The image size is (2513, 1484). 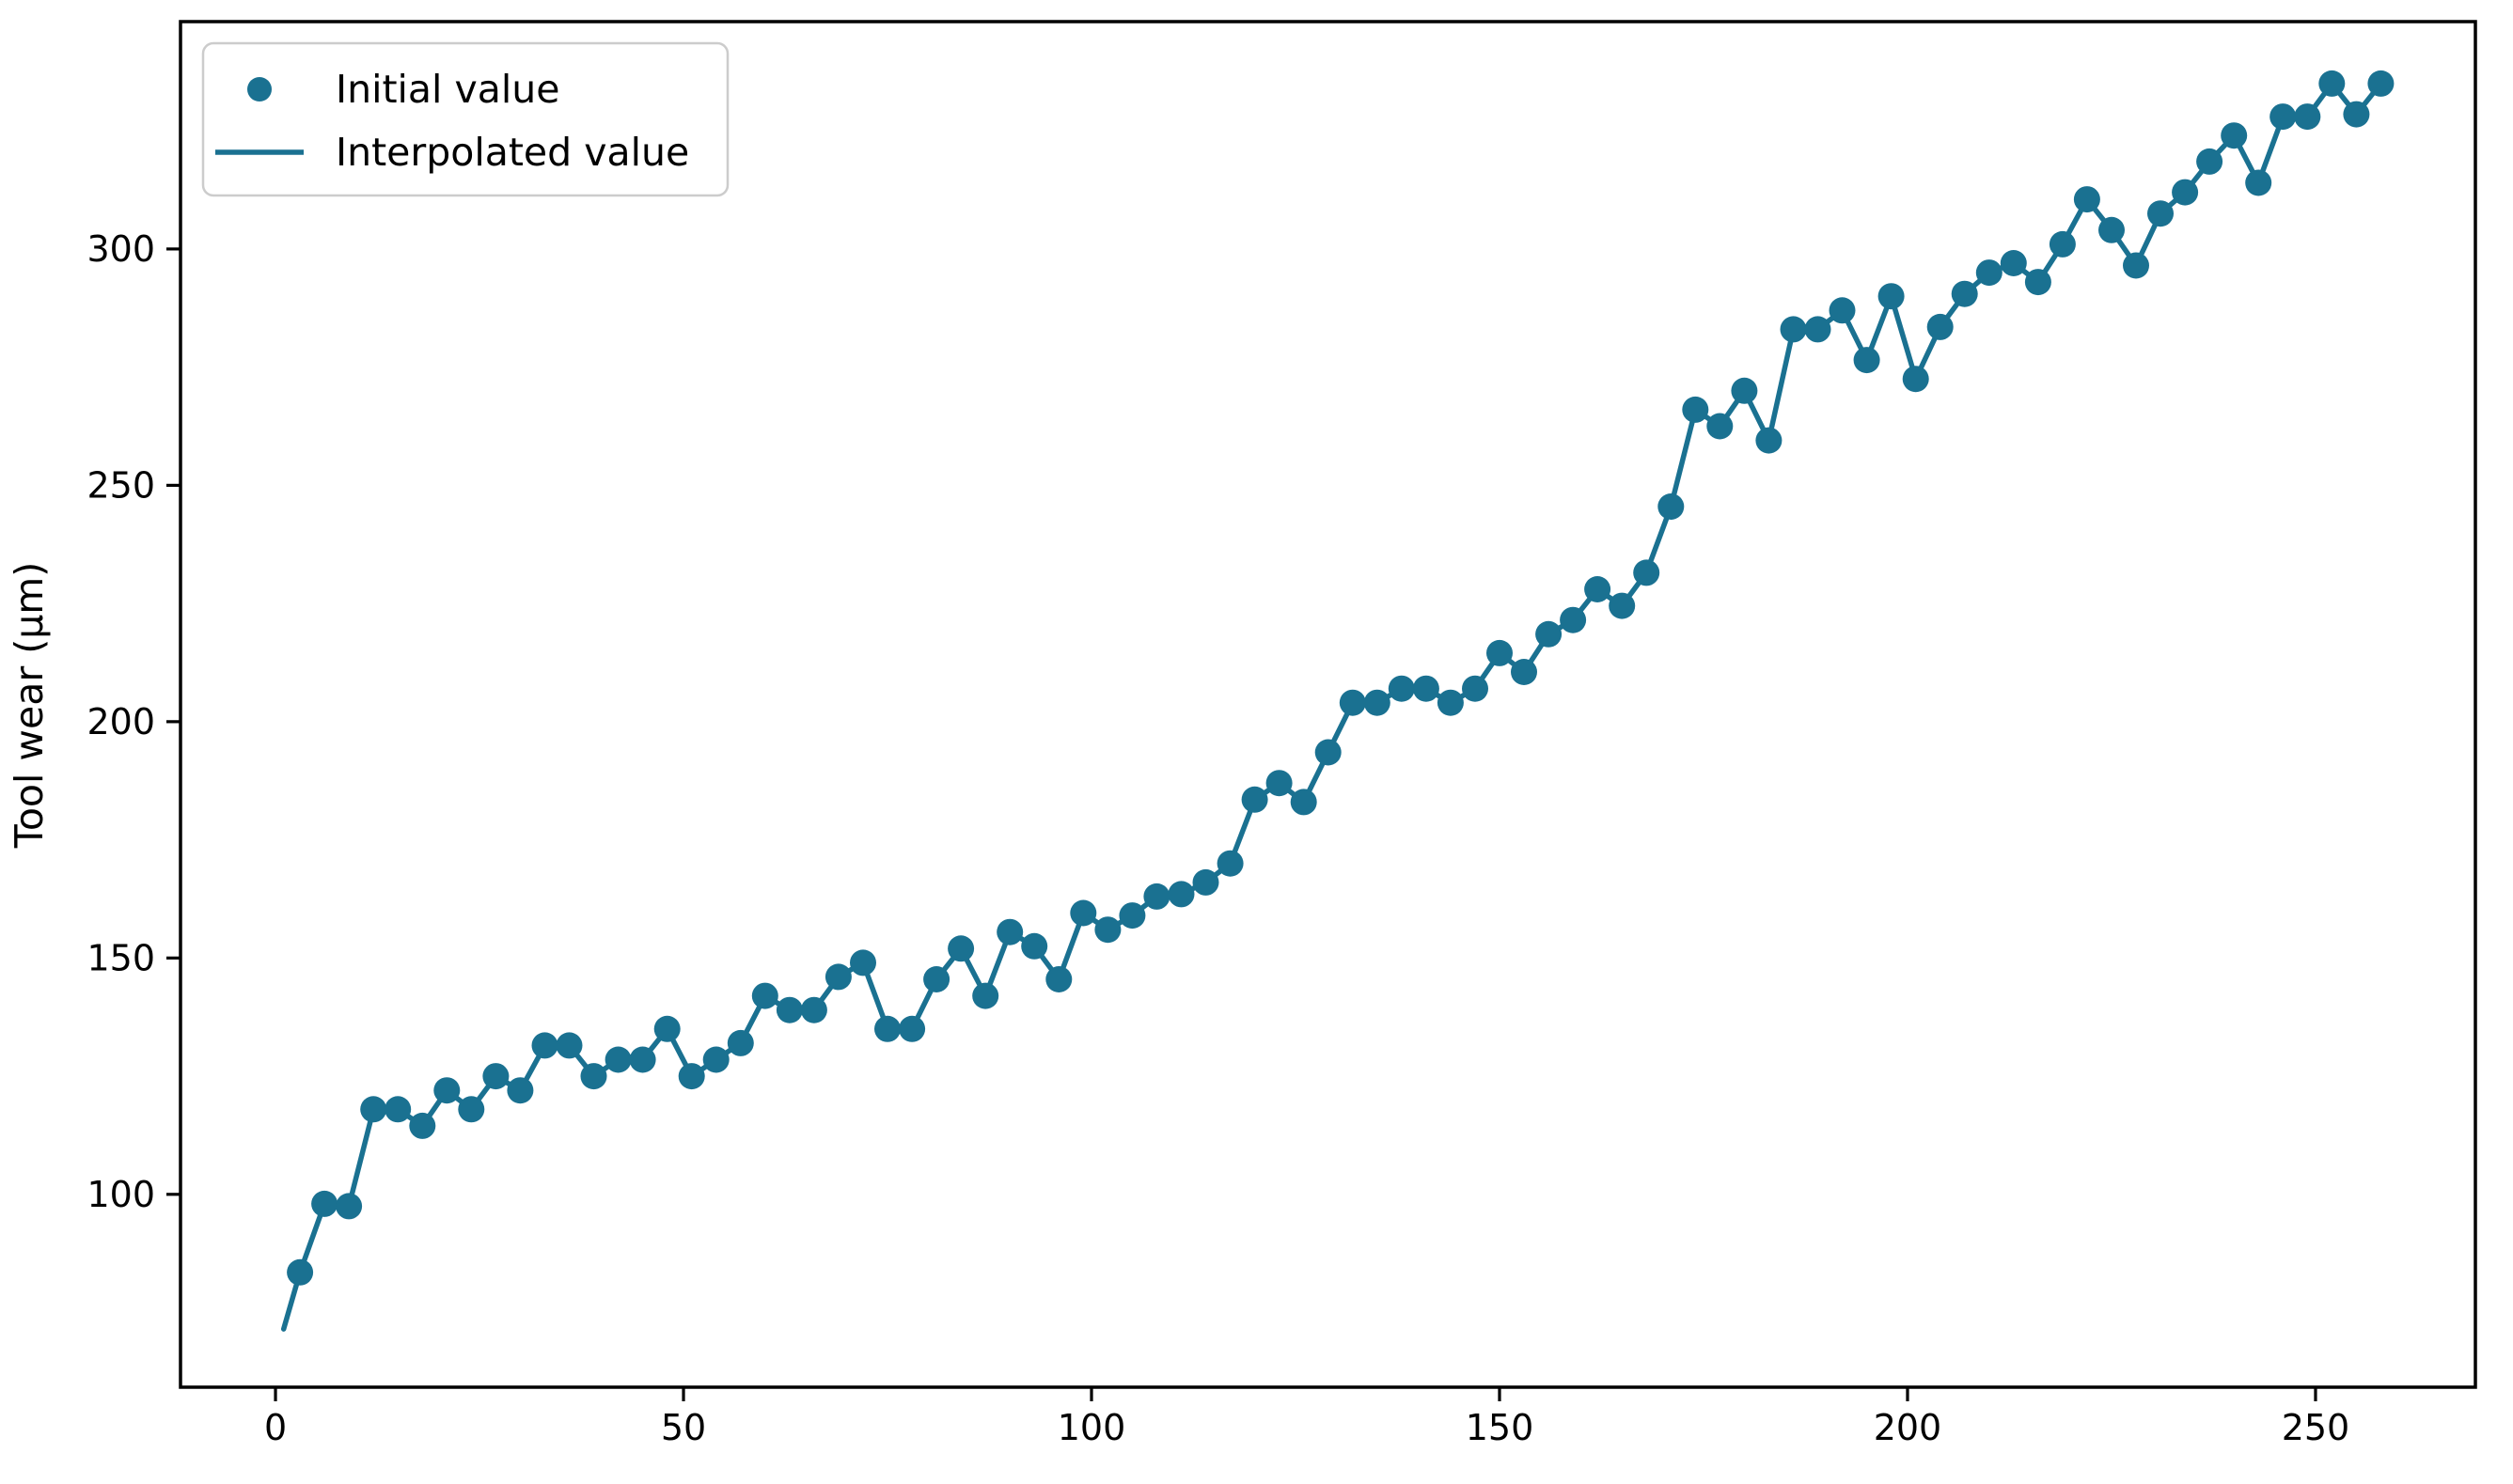 What do you see at coordinates (29, 705) in the screenshot?
I see `y-axis-label: Tool wear (μm)` at bounding box center [29, 705].